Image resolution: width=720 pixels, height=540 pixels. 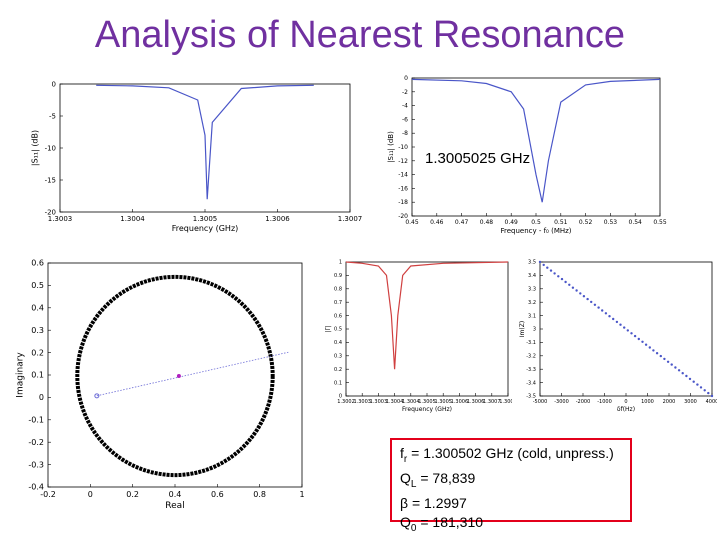 I want to click on x-tick-label: 1.3003, so click(x=60, y=219).